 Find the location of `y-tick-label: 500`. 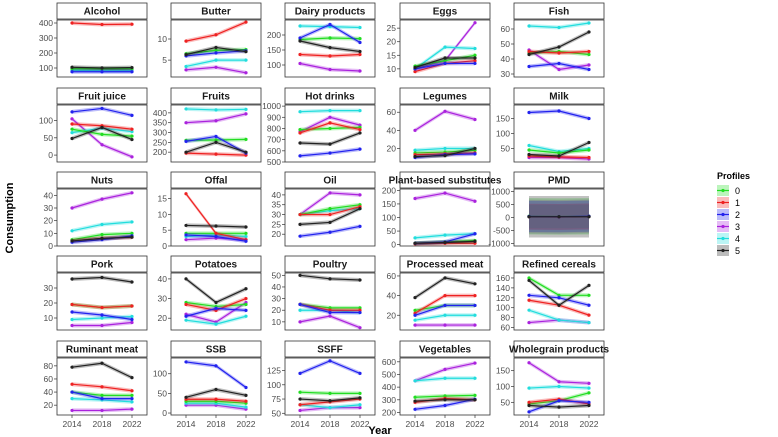

y-tick-label: 500 is located at coordinates (389, 374).